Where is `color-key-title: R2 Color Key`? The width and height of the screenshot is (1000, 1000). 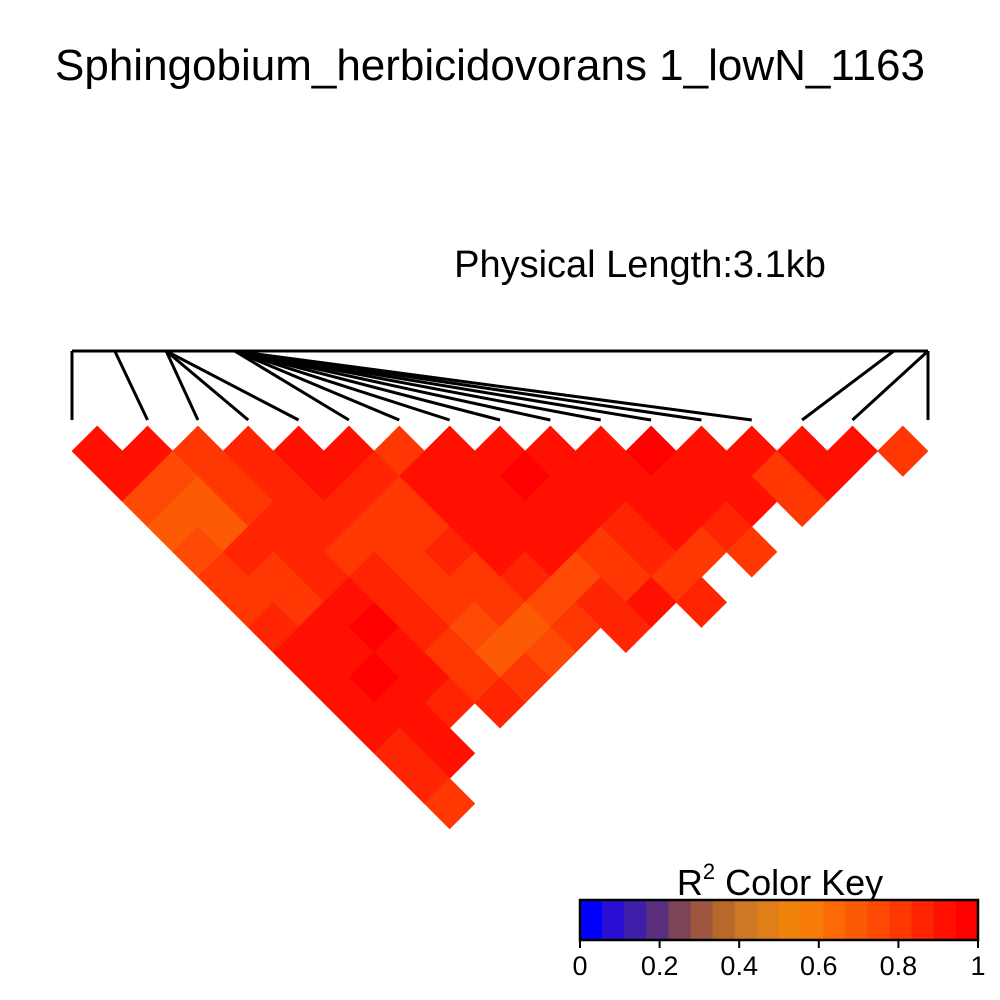
color-key-title: R2 Color Key is located at coordinates (780, 881).